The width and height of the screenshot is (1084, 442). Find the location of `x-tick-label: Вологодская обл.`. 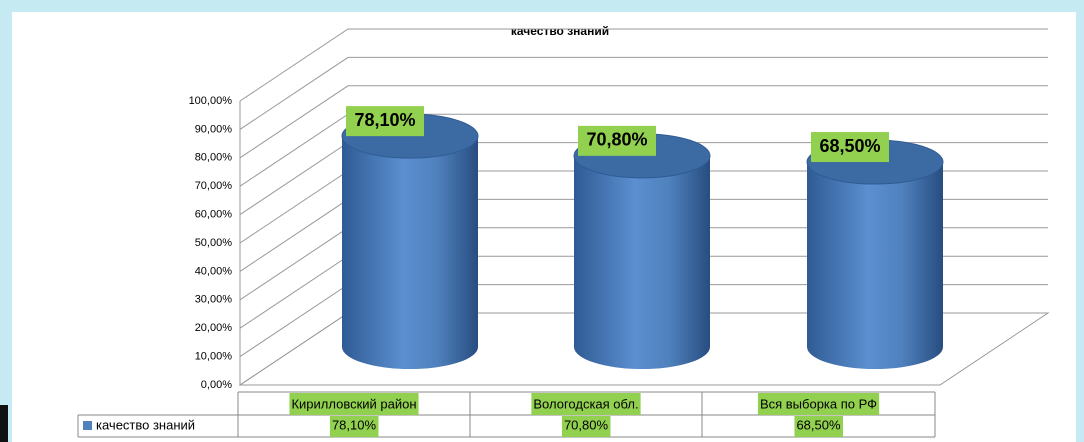

x-tick-label: Вологодская обл. is located at coordinates (585, 403).